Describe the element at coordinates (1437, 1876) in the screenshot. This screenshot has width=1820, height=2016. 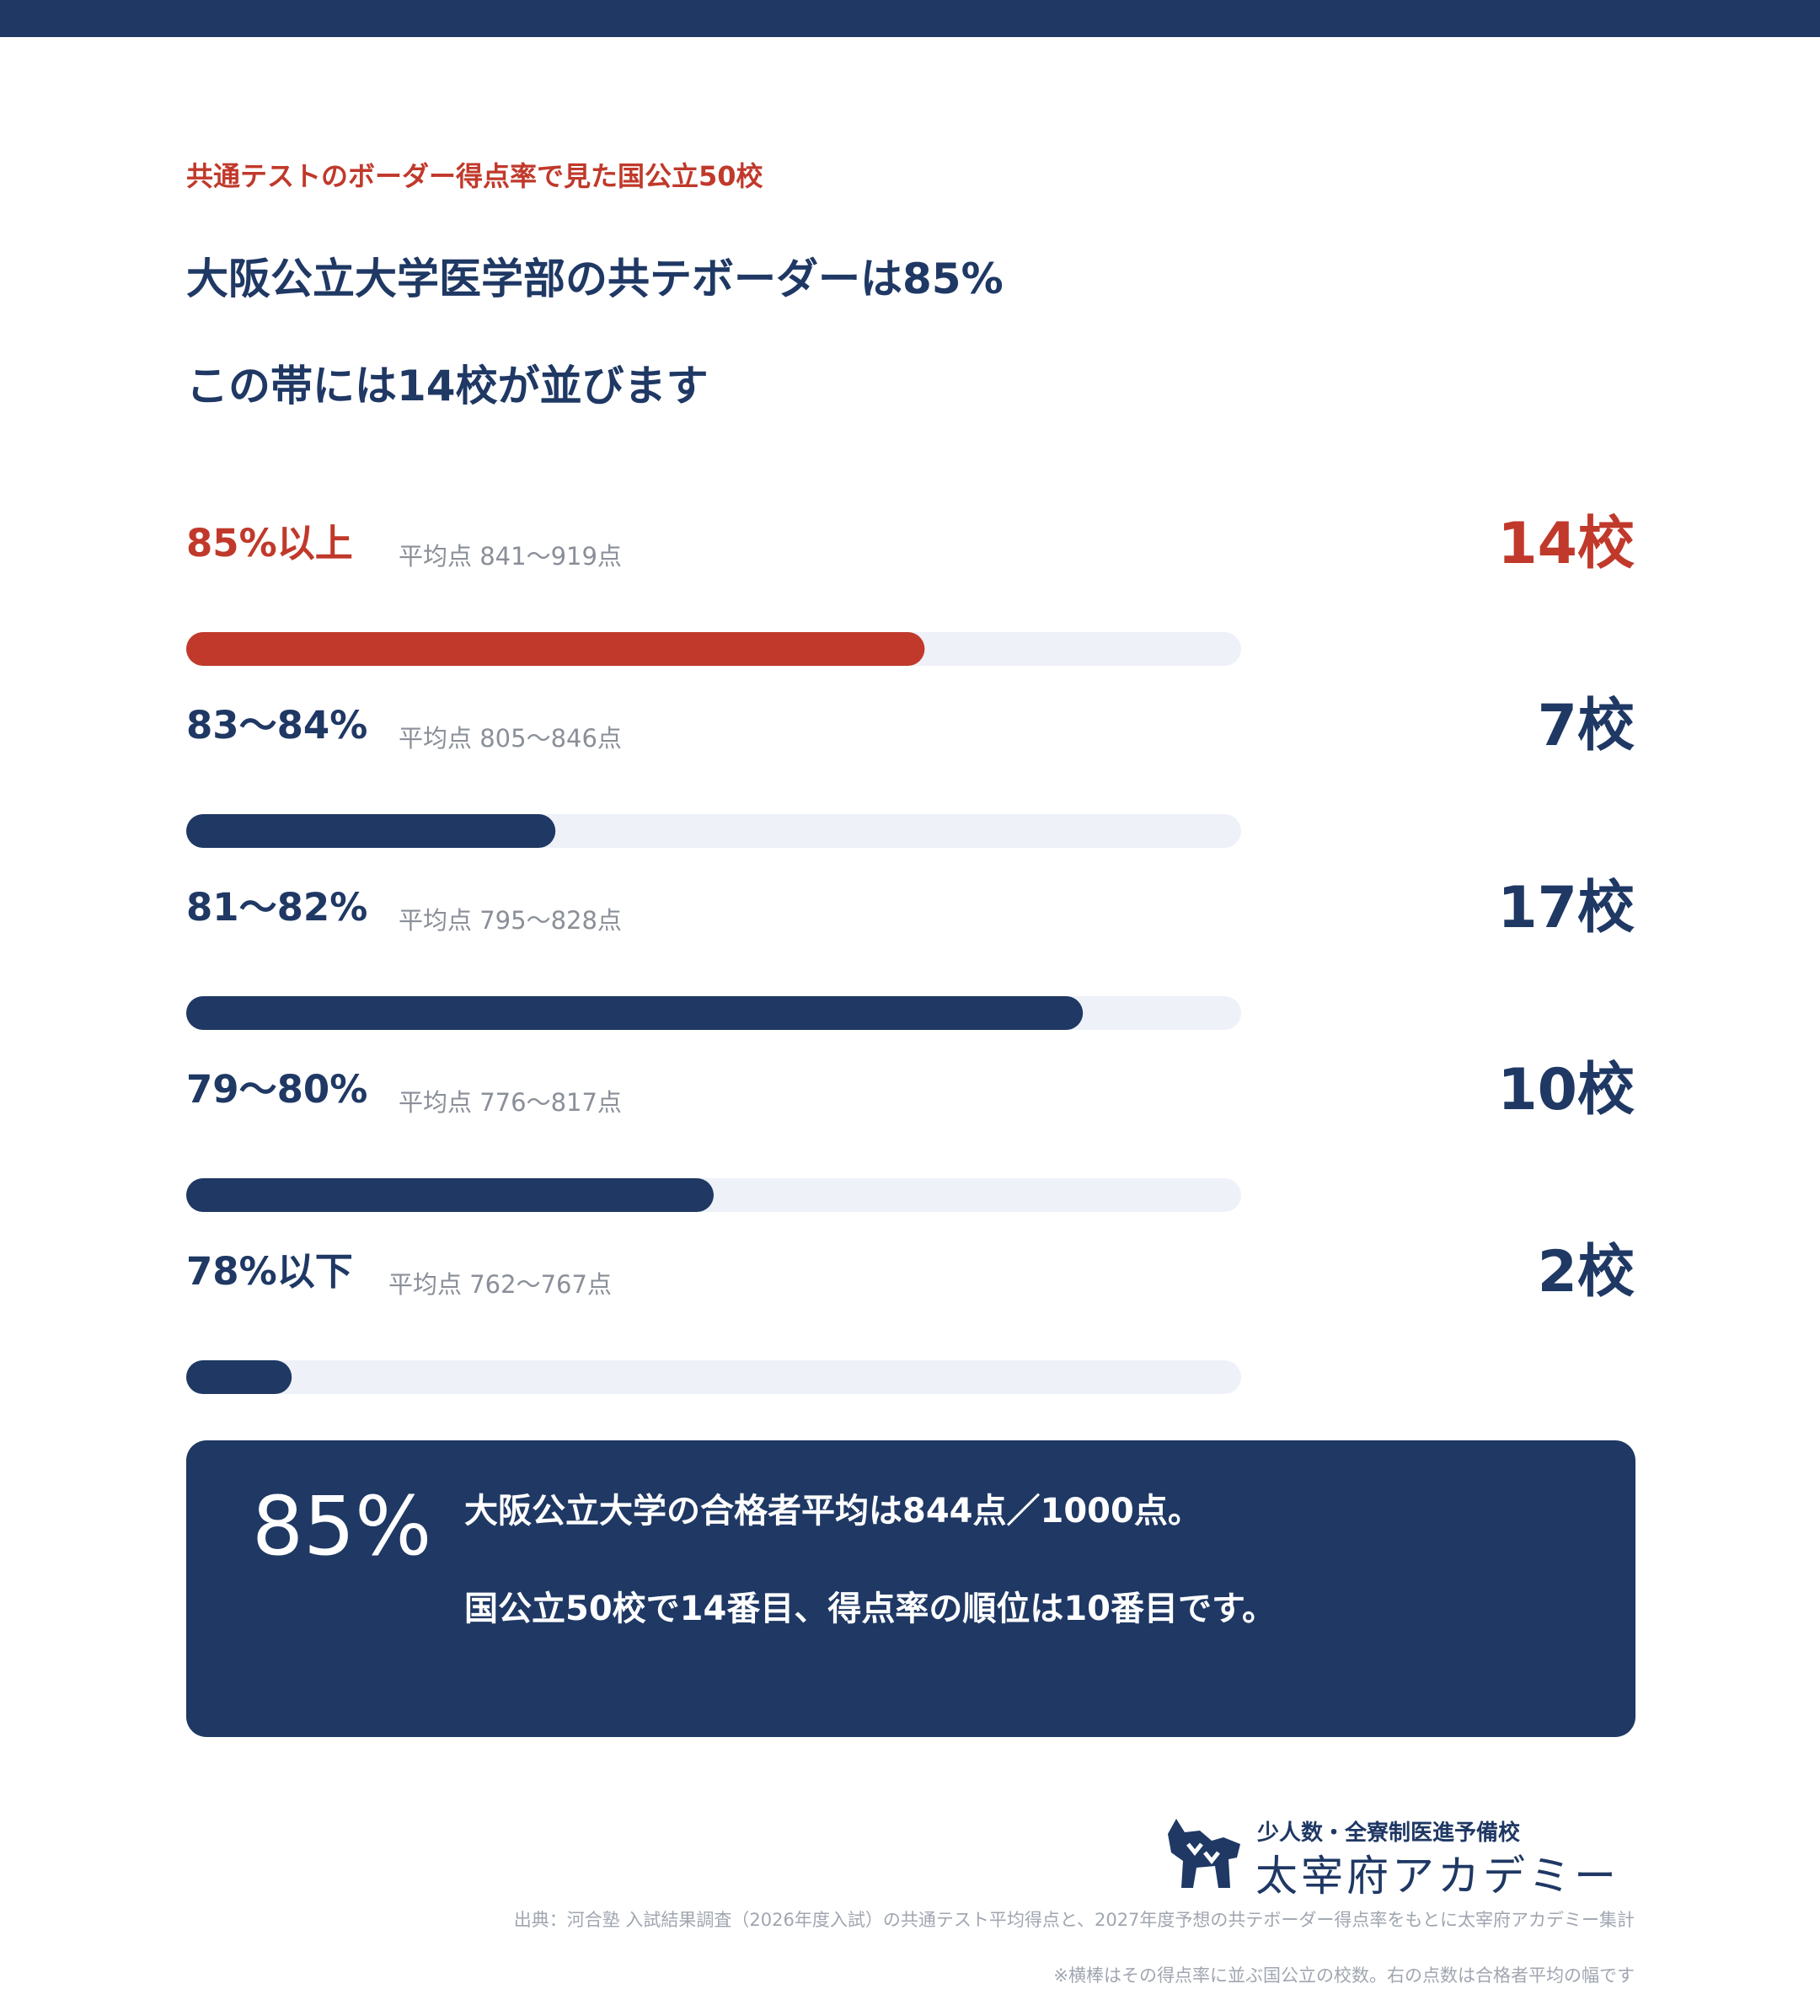
I see `logo-wordmark: 太宰府アカデミー` at that location.